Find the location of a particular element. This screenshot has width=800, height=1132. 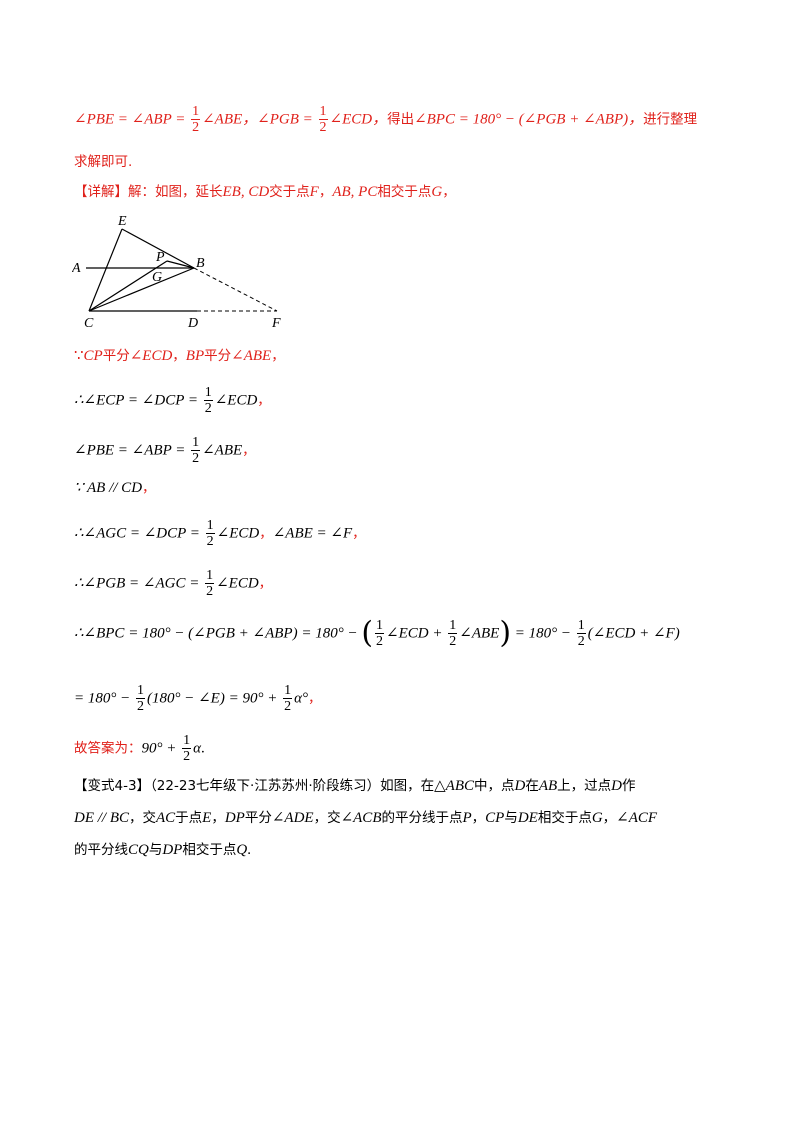

step-1-comma-2: ， is located at coordinates (278, 356).